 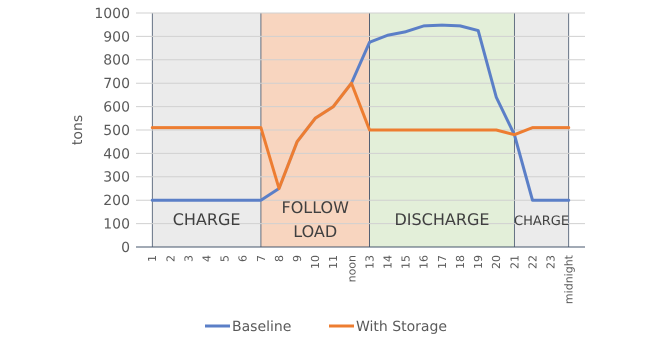 I want to click on x-tick-label: 13, so click(x=369, y=262).